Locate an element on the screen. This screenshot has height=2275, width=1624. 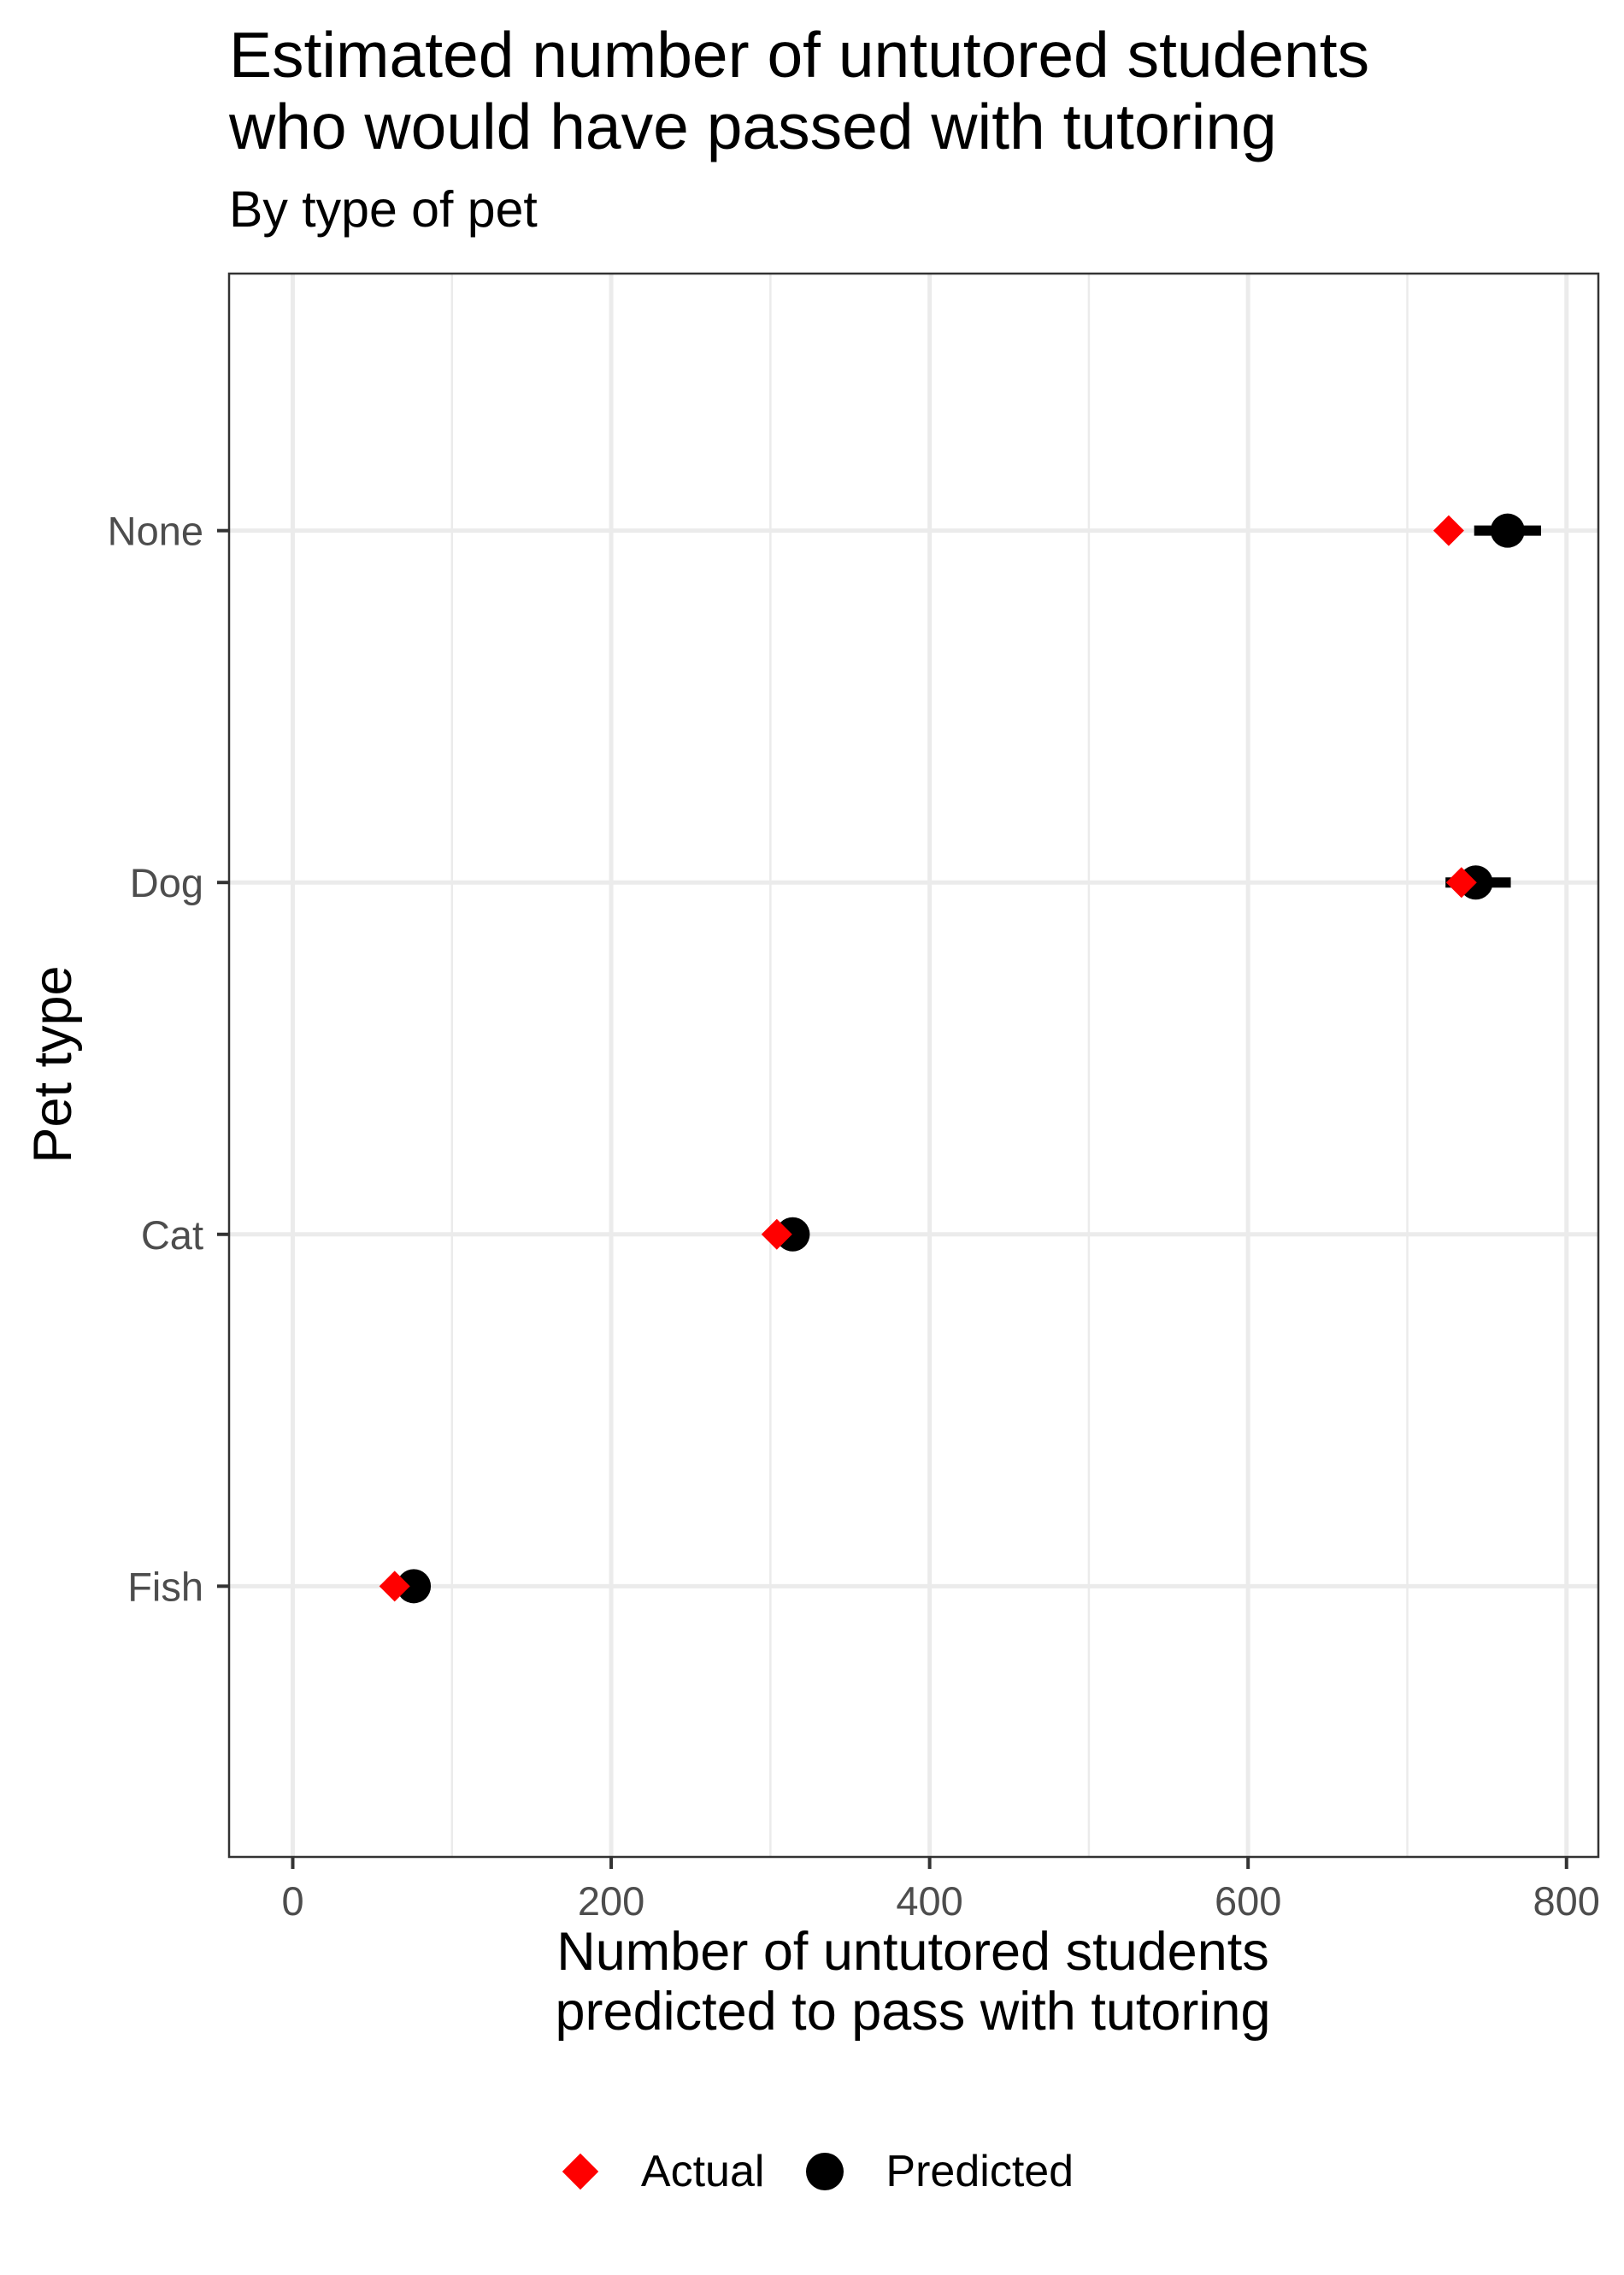
y-axis-label: Pet type is located at coordinates (53, 1065).